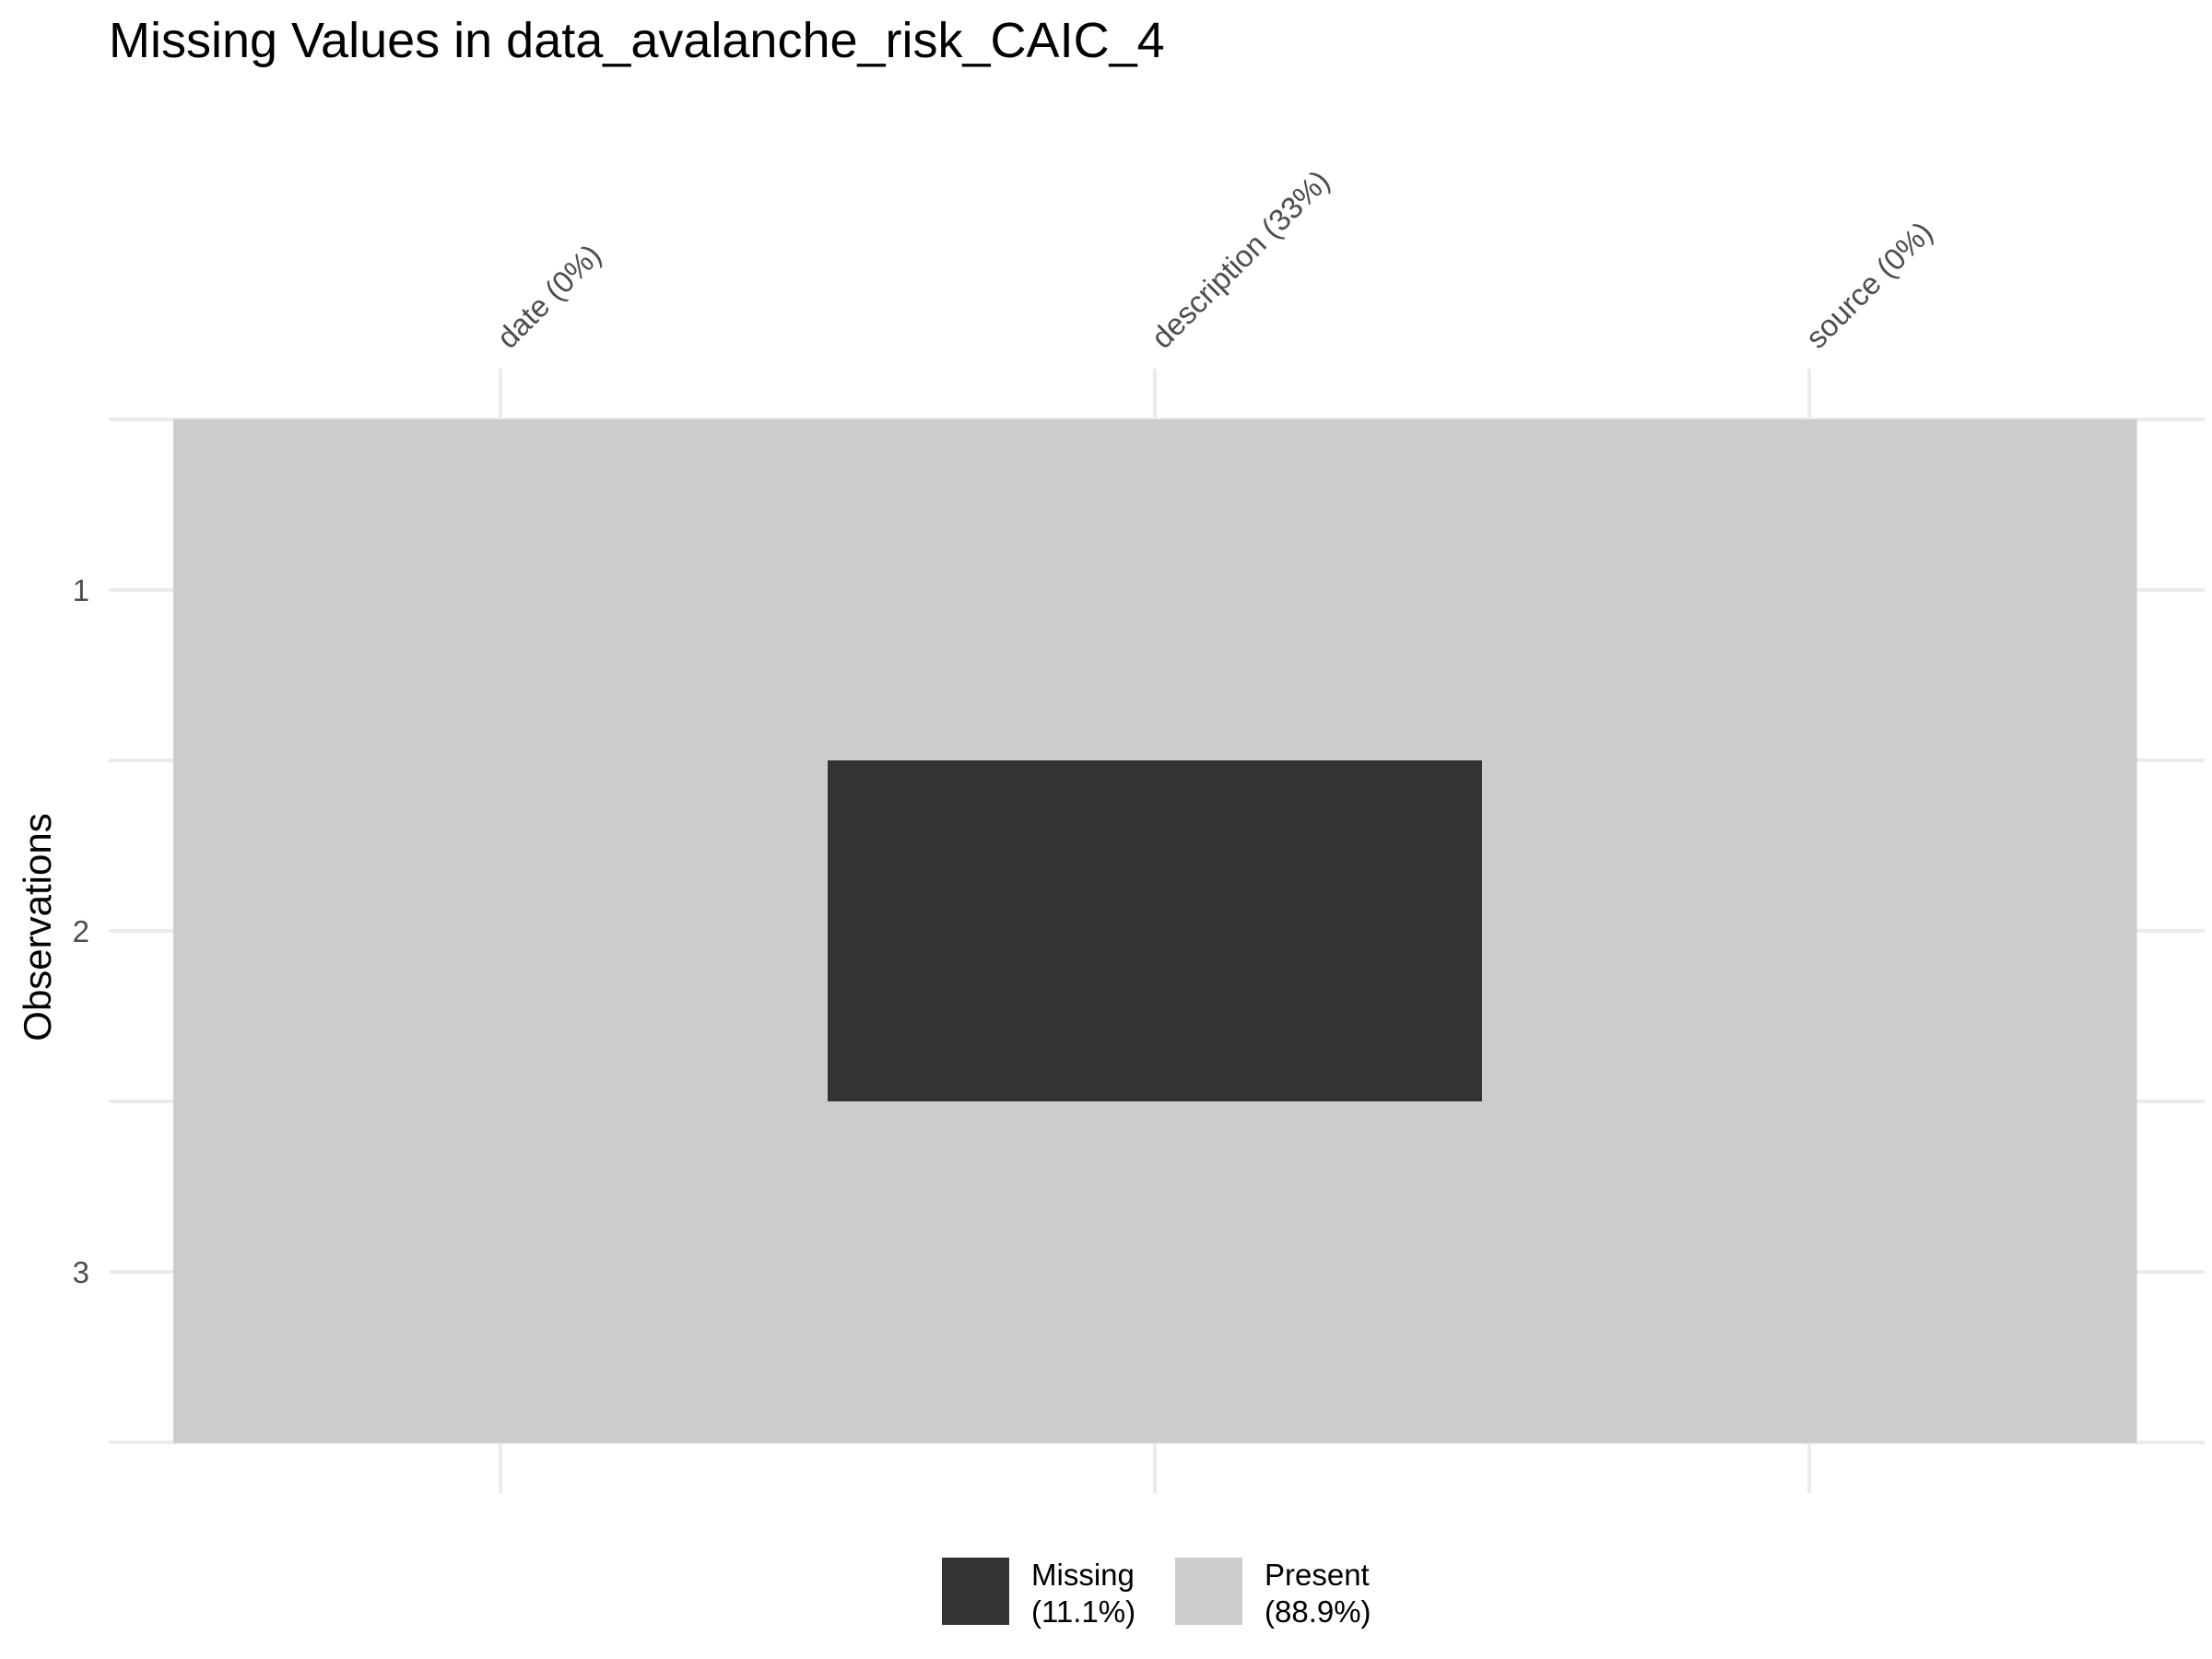 The width and height of the screenshot is (2212, 1659). What do you see at coordinates (1318, 1611) in the screenshot?
I see `legend-percent-present: (88.9%)` at bounding box center [1318, 1611].